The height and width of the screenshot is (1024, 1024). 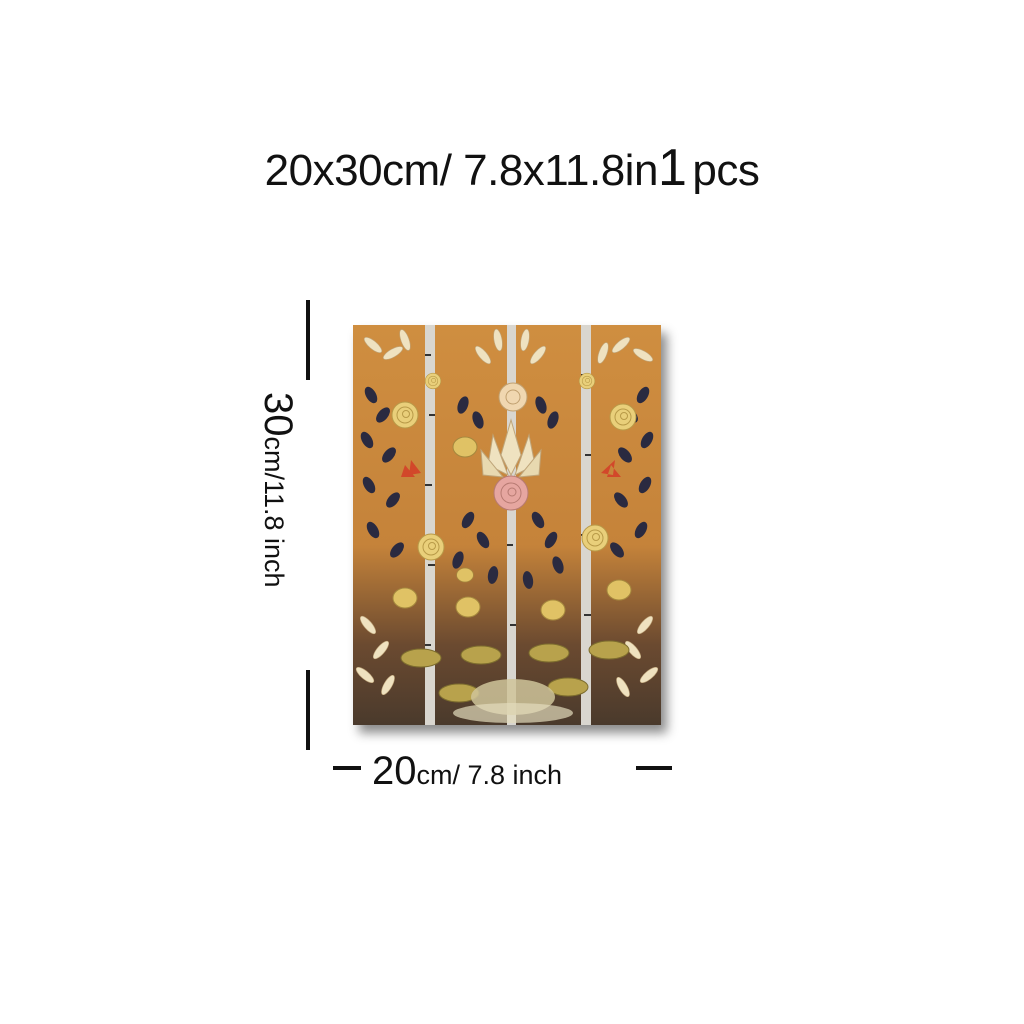 What do you see at coordinates (511, 446) in the screenshot?
I see `central-lotus` at bounding box center [511, 446].